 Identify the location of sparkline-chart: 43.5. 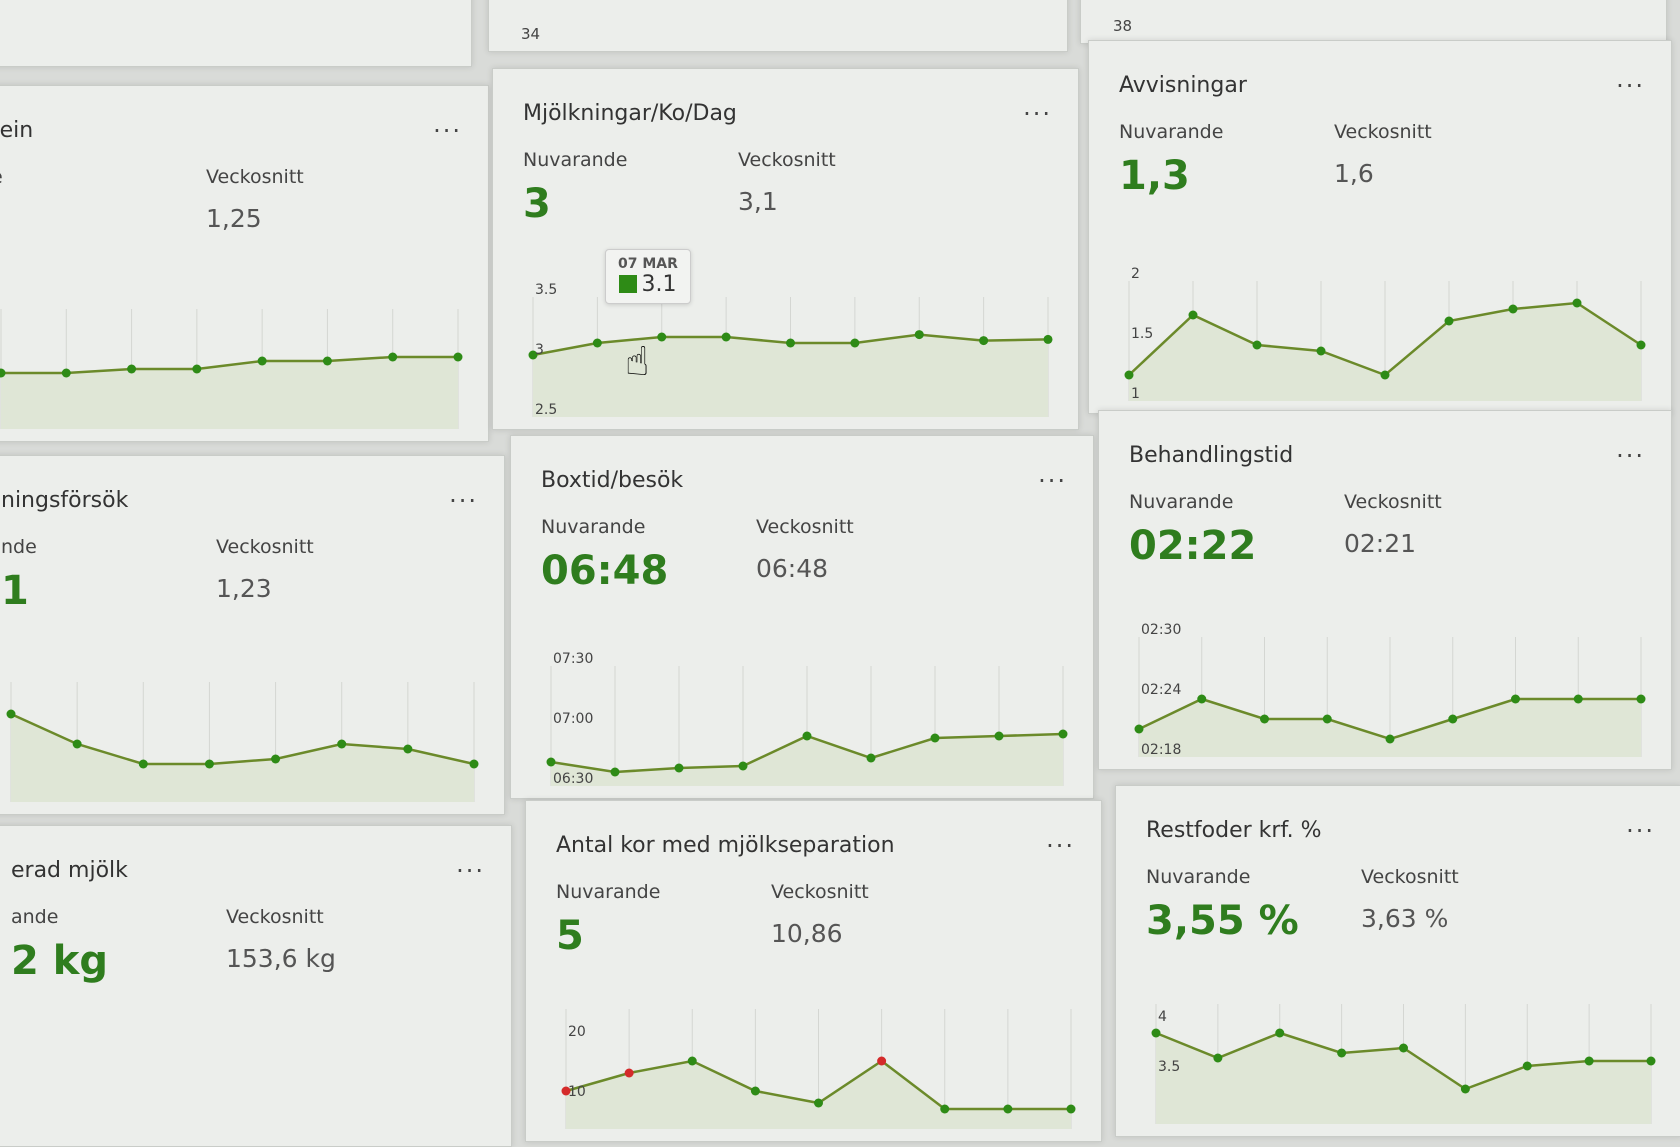
(1403, 1064).